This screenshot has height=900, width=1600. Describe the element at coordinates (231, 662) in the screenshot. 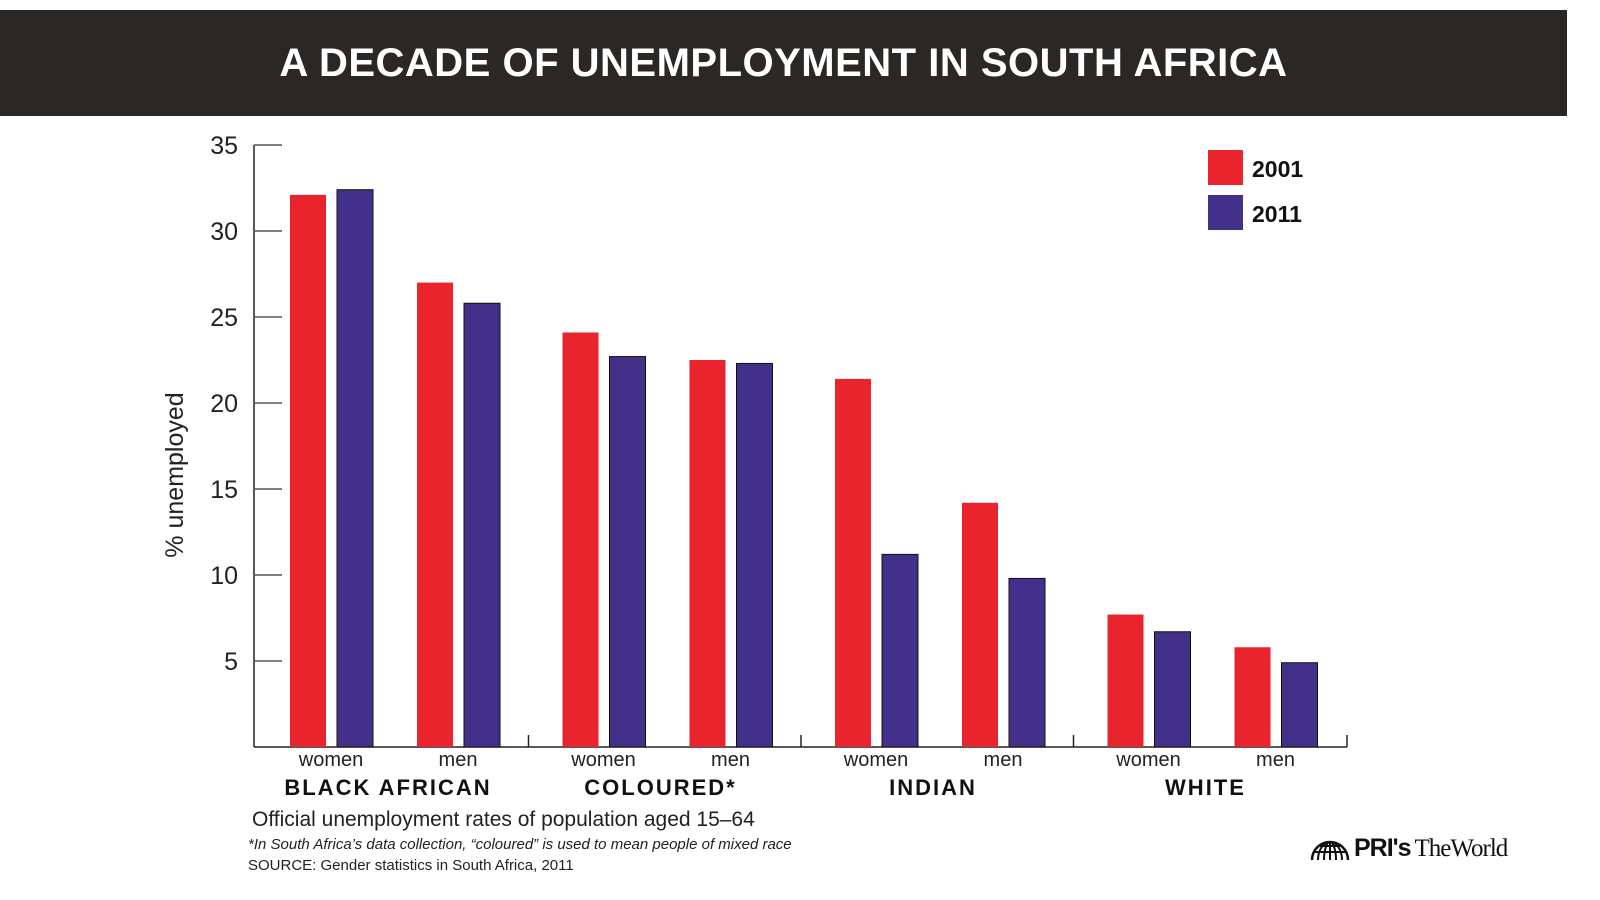

I see `y-tick-label: 5` at that location.